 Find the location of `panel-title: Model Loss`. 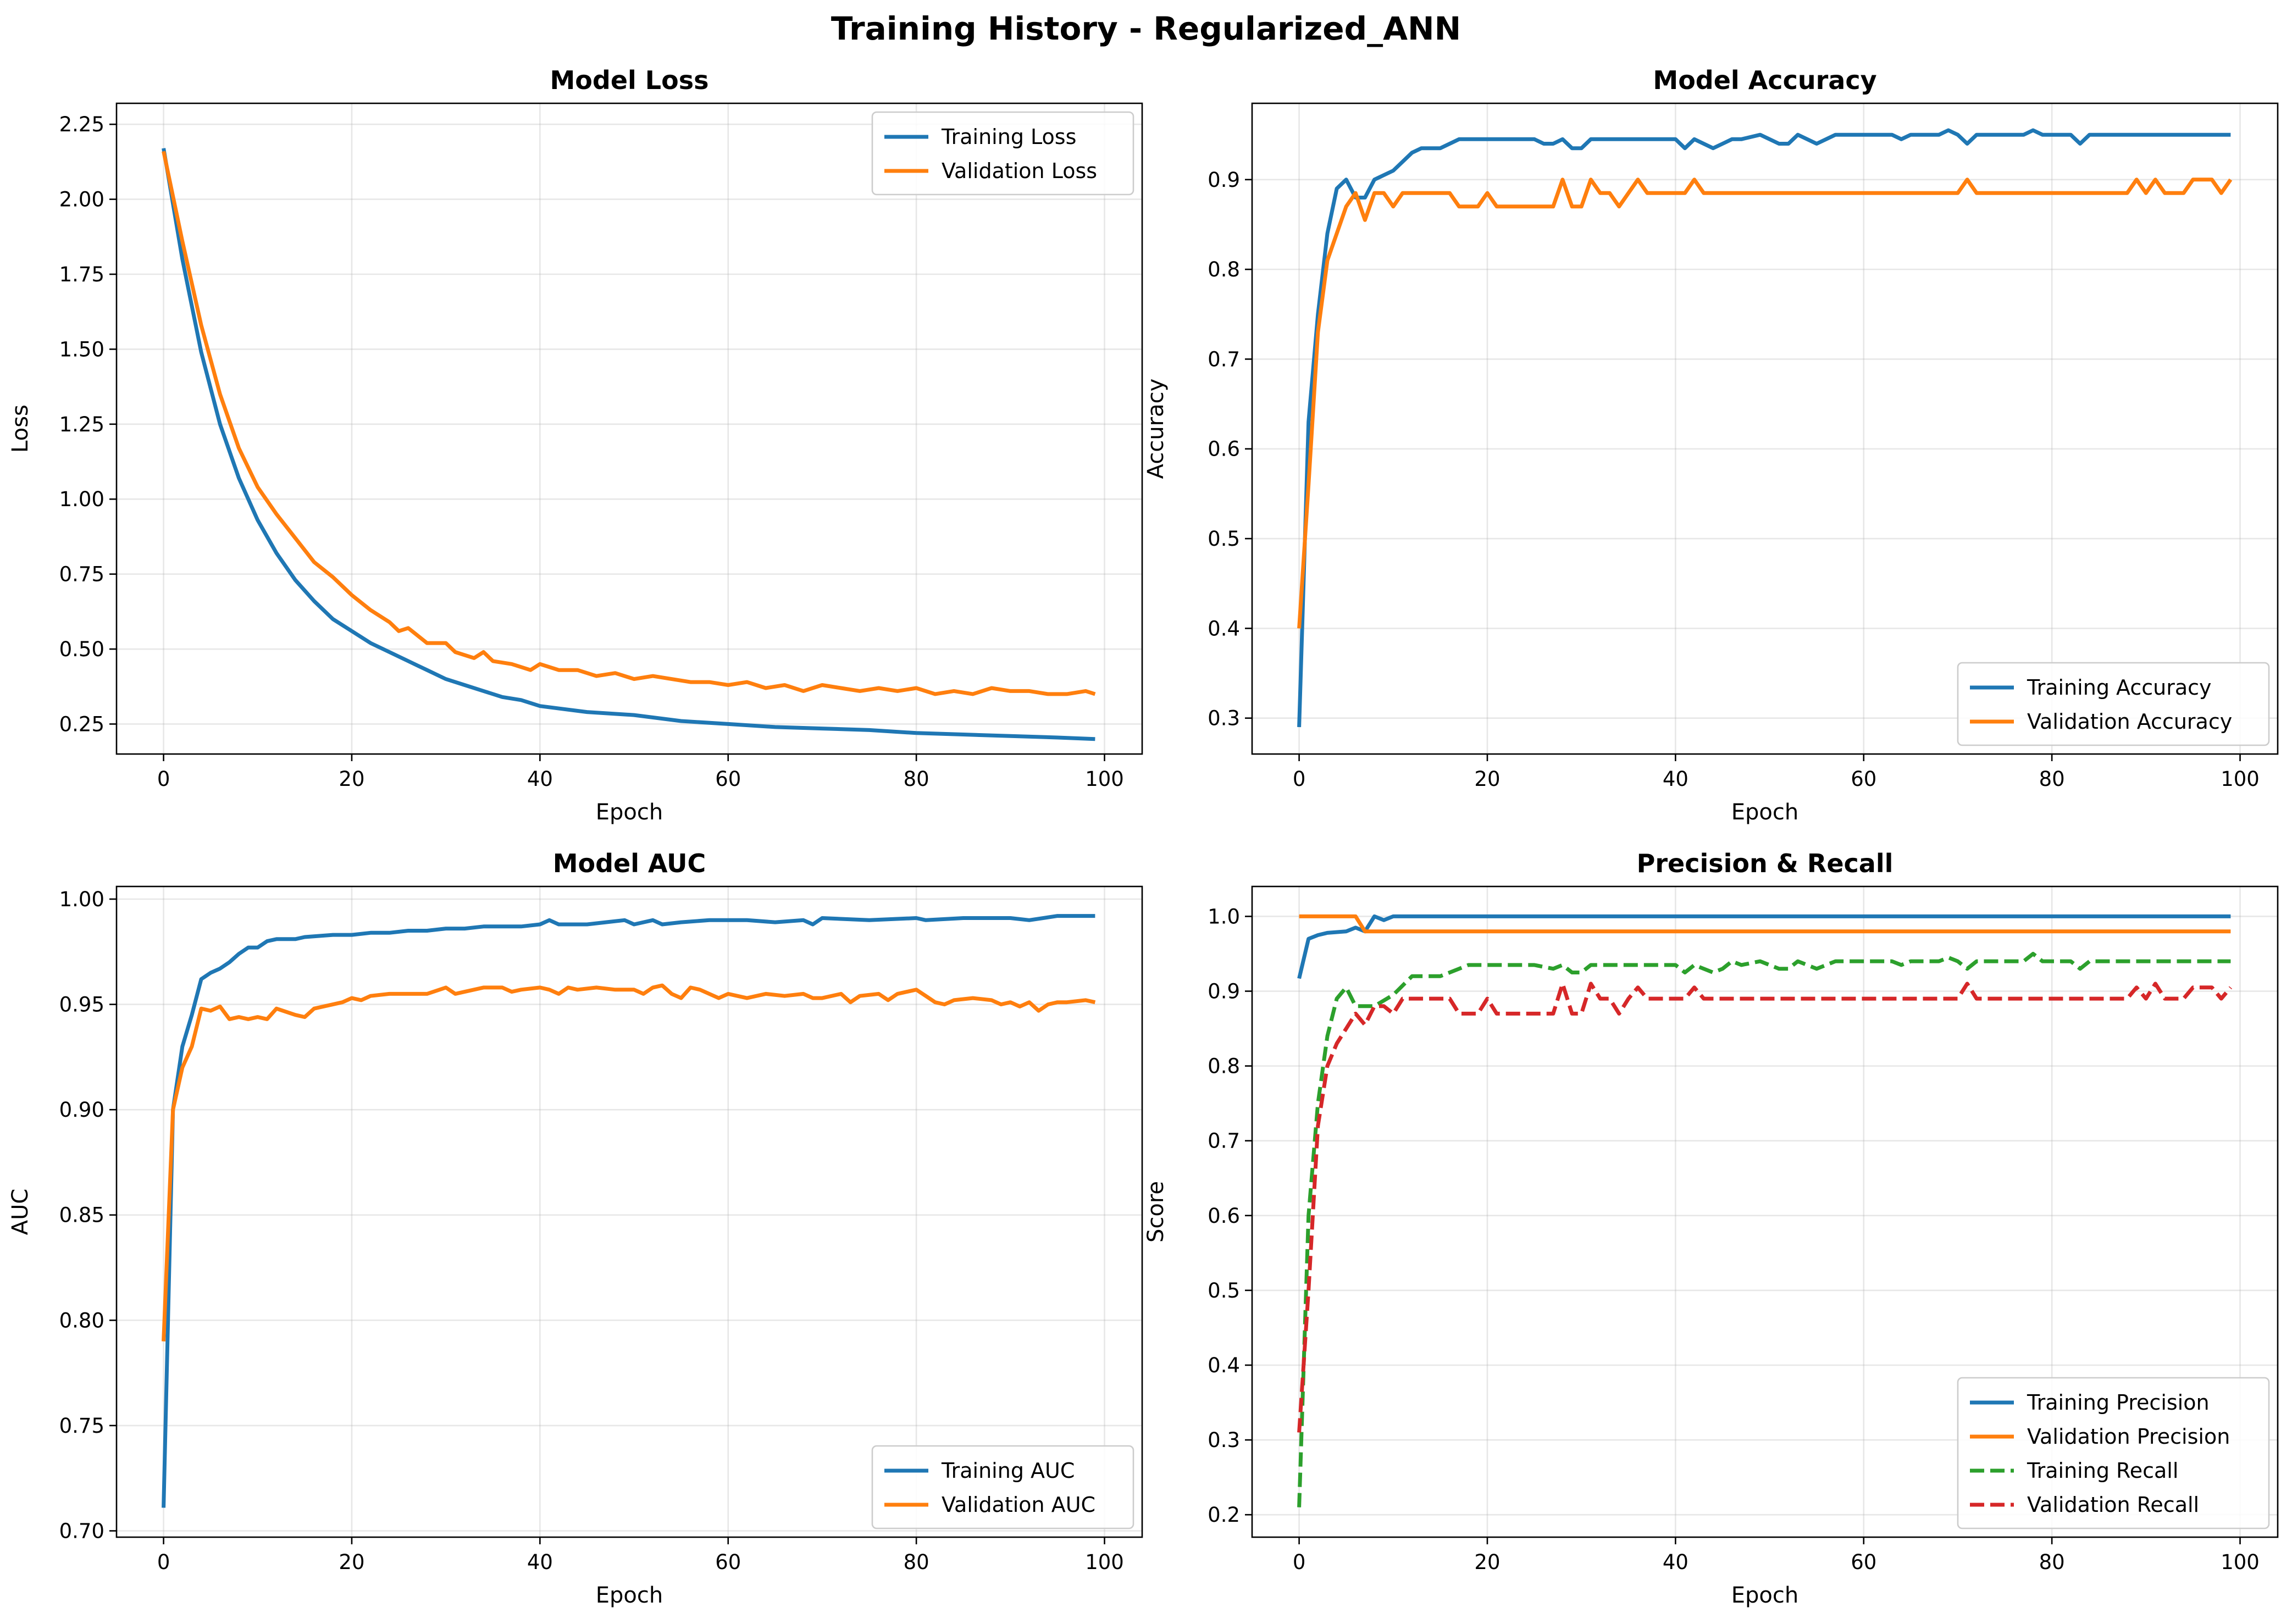

panel-title: Model Loss is located at coordinates (629, 80).